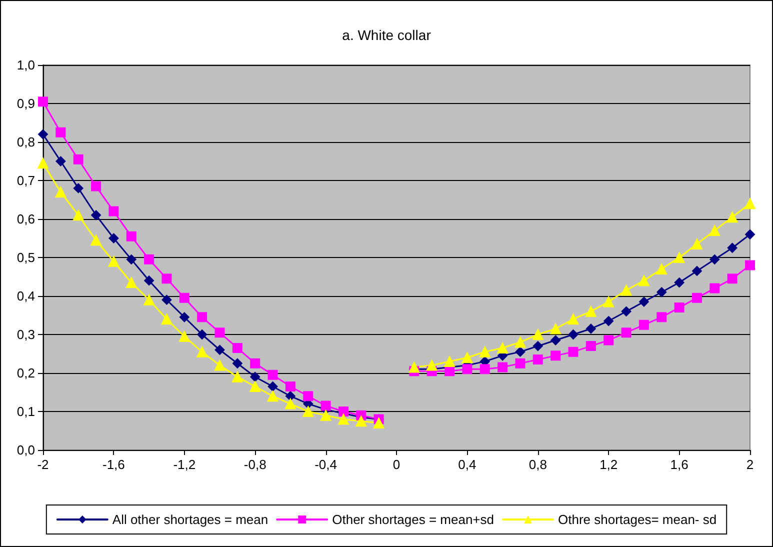 The height and width of the screenshot is (547, 773). What do you see at coordinates (750, 464) in the screenshot?
I see `x-tick-label: 2` at bounding box center [750, 464].